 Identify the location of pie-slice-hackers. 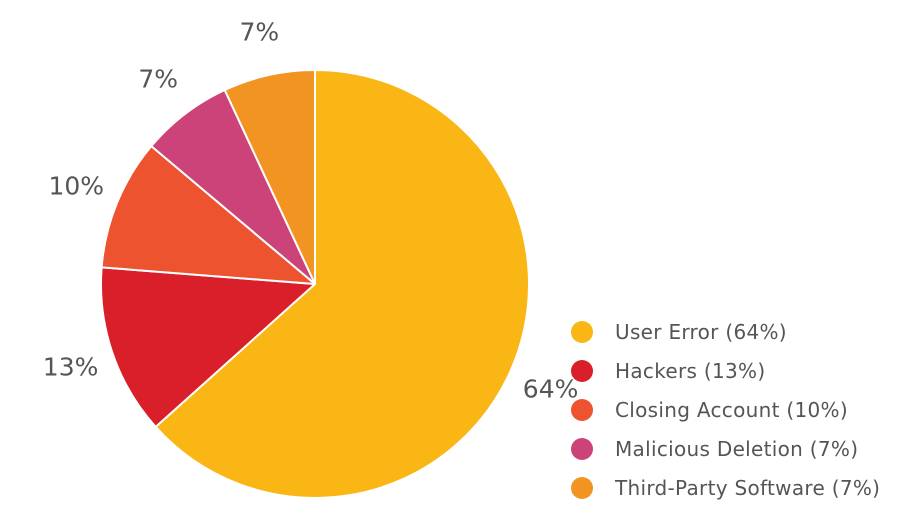
(208, 347).